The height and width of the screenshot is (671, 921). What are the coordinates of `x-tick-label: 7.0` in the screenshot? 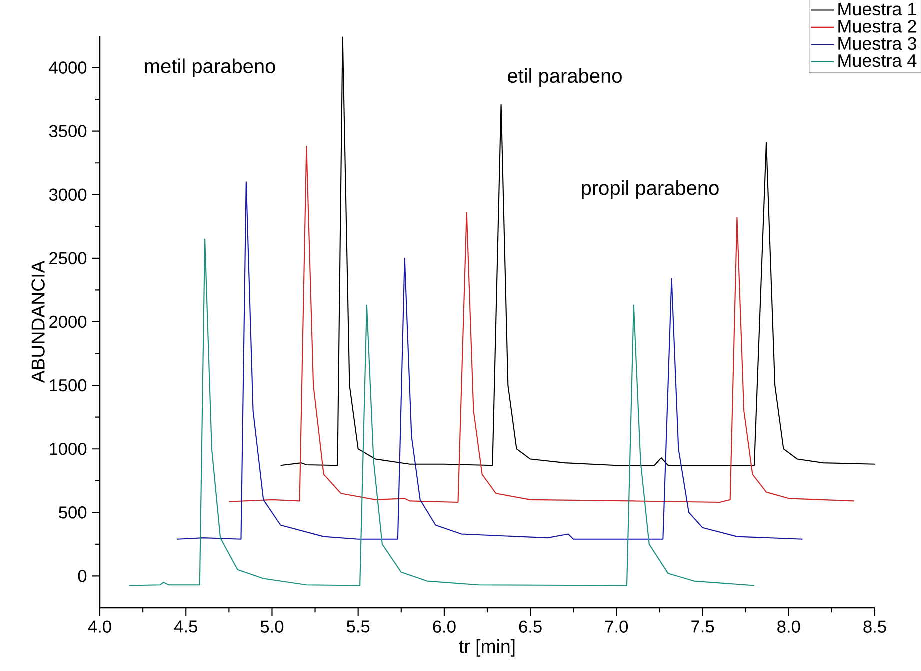 It's located at (617, 626).